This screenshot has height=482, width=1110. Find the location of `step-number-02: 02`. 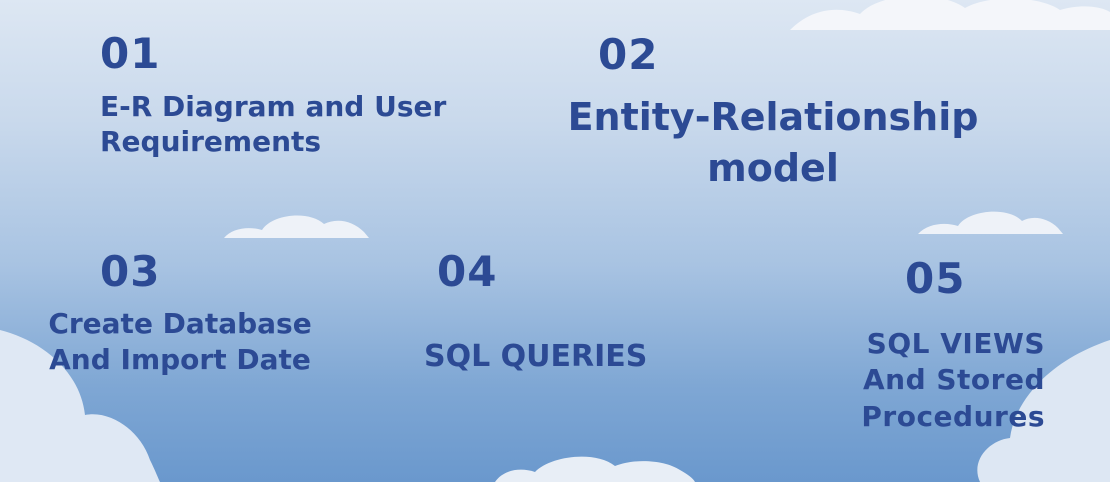

step-number-02: 02 is located at coordinates (628, 54).